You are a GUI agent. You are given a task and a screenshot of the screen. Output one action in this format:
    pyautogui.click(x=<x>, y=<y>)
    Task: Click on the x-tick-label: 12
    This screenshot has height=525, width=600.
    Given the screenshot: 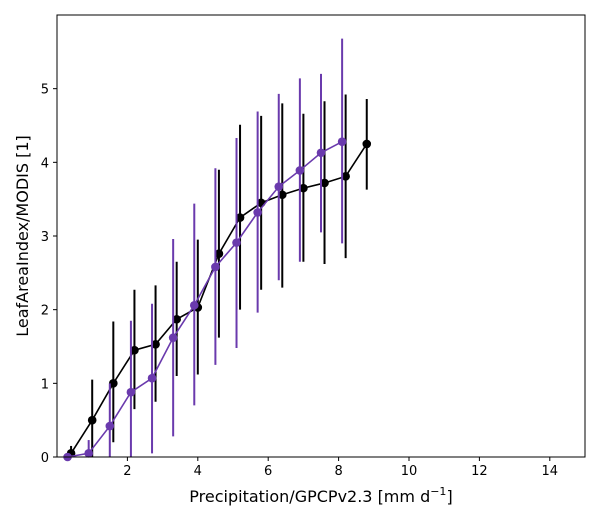 What is the action you would take?
    pyautogui.click(x=479, y=471)
    